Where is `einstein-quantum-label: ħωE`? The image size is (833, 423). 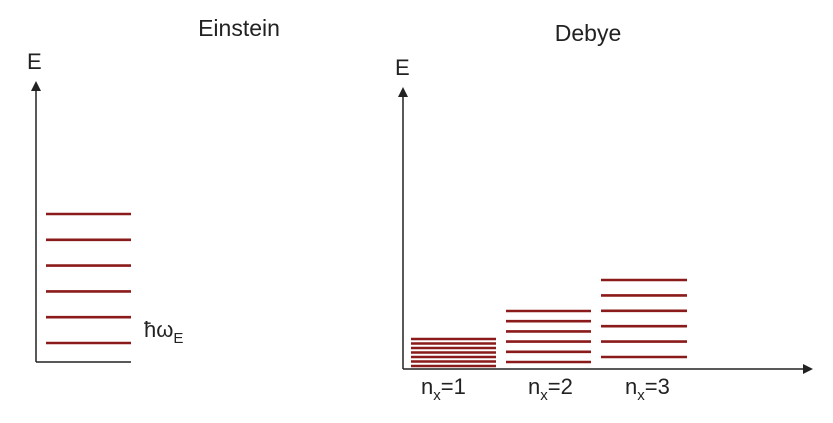 einstein-quantum-label: ħωE is located at coordinates (163, 332).